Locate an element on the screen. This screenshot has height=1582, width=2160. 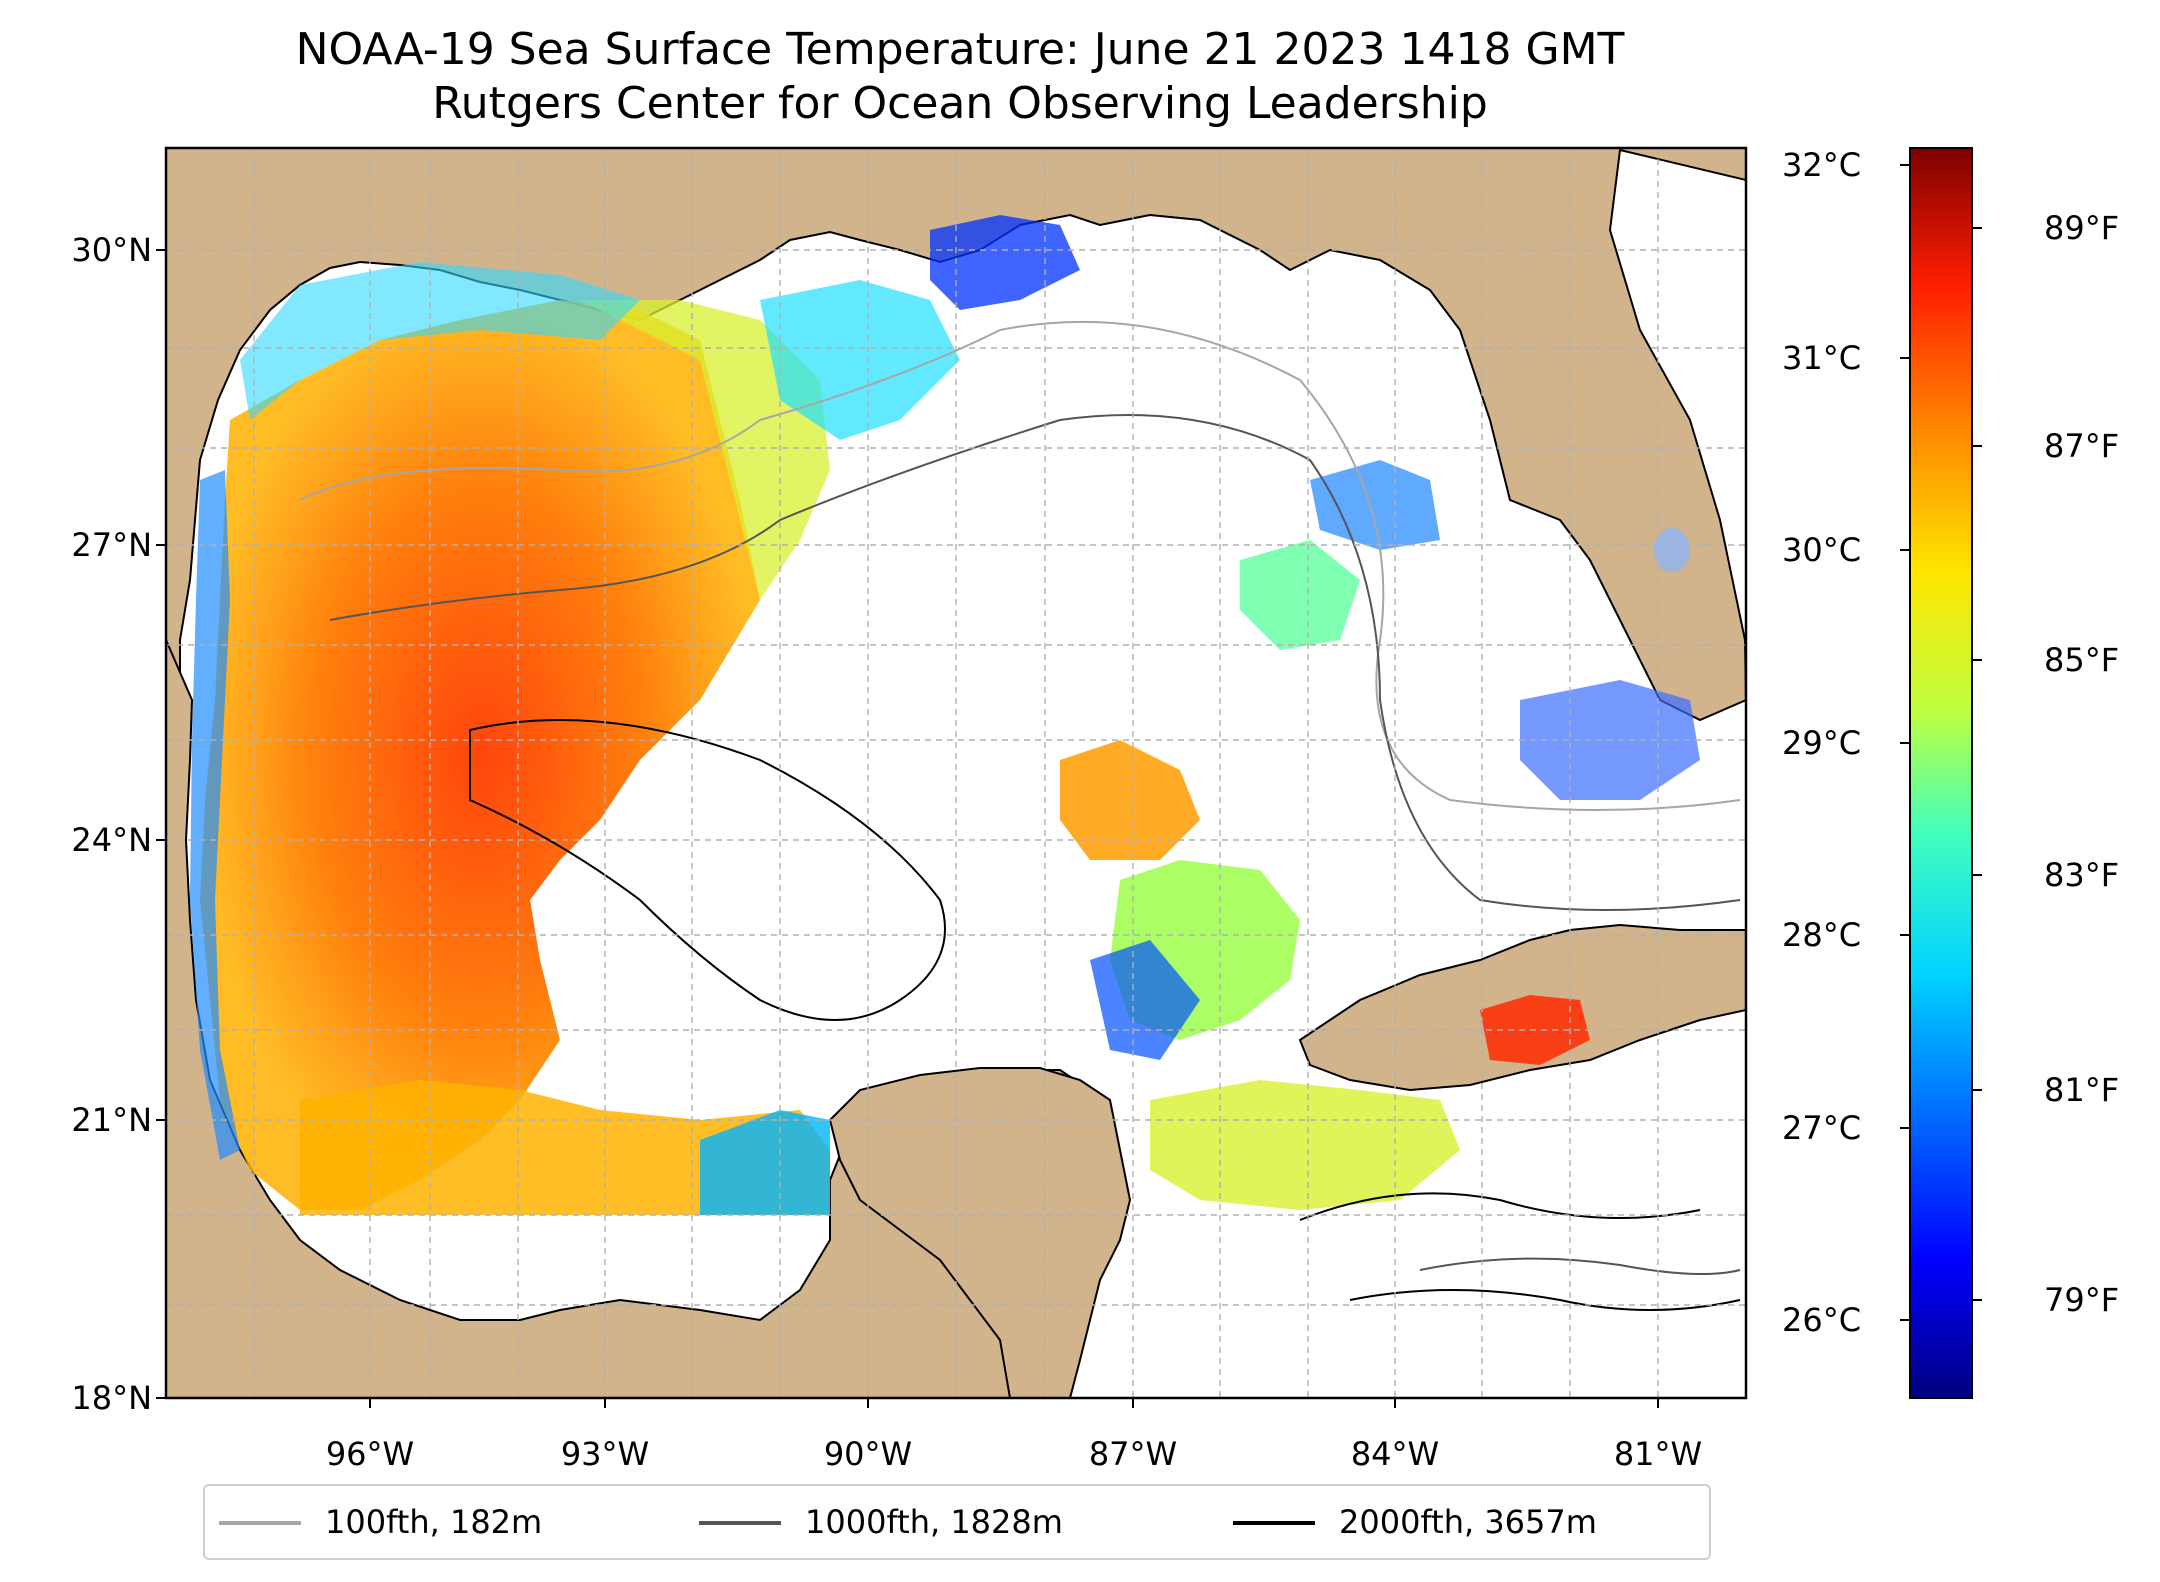
colorbar-celsius-label: 28°C is located at coordinates (1822, 935).